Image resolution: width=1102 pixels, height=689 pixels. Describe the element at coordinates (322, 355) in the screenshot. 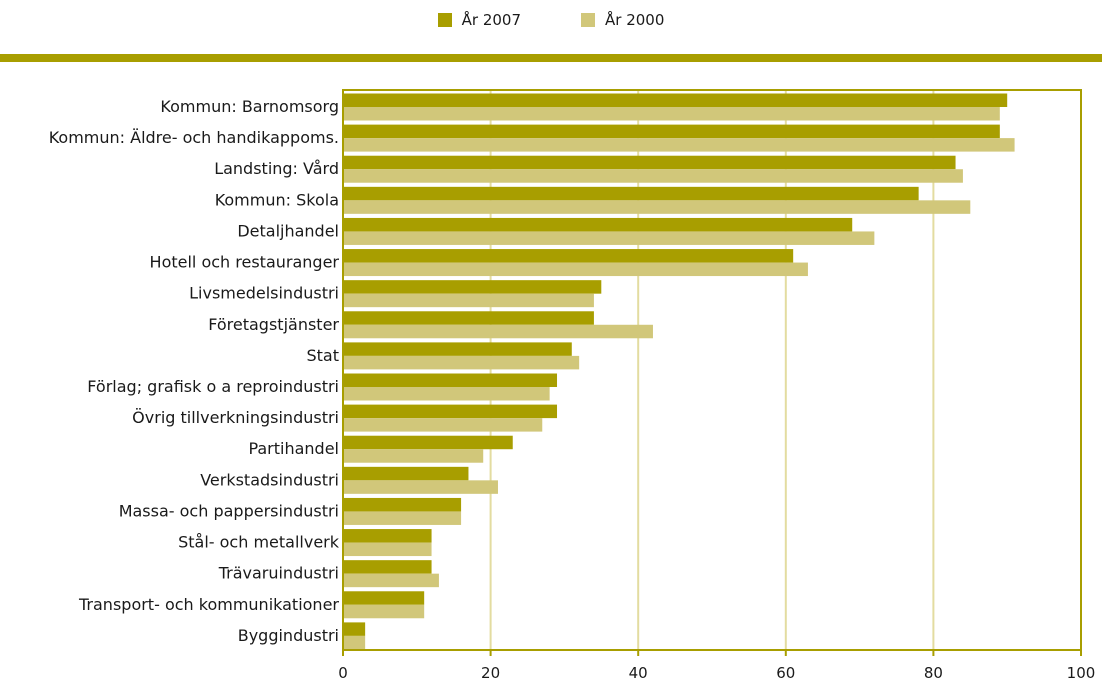

I see `category-label: Stat` at that location.